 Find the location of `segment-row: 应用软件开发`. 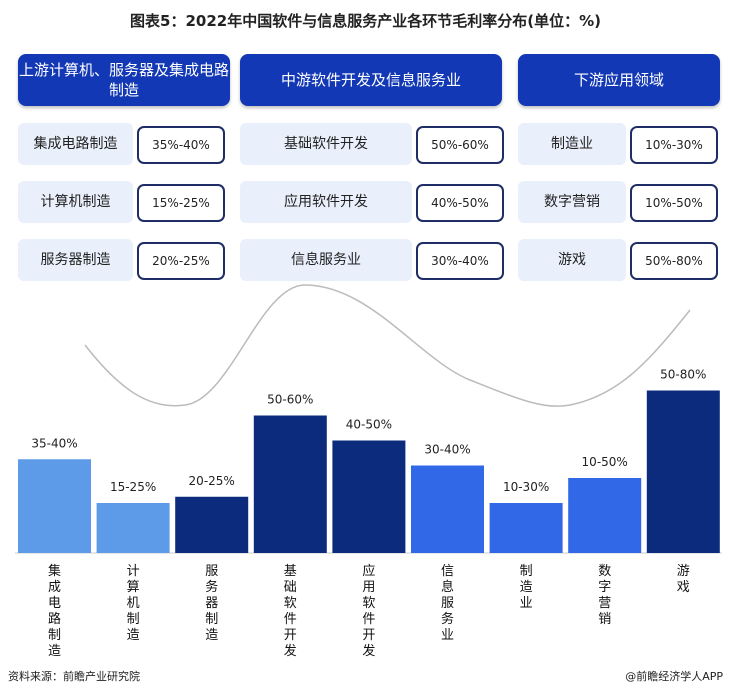

segment-row: 应用软件开发 is located at coordinates (326, 202).